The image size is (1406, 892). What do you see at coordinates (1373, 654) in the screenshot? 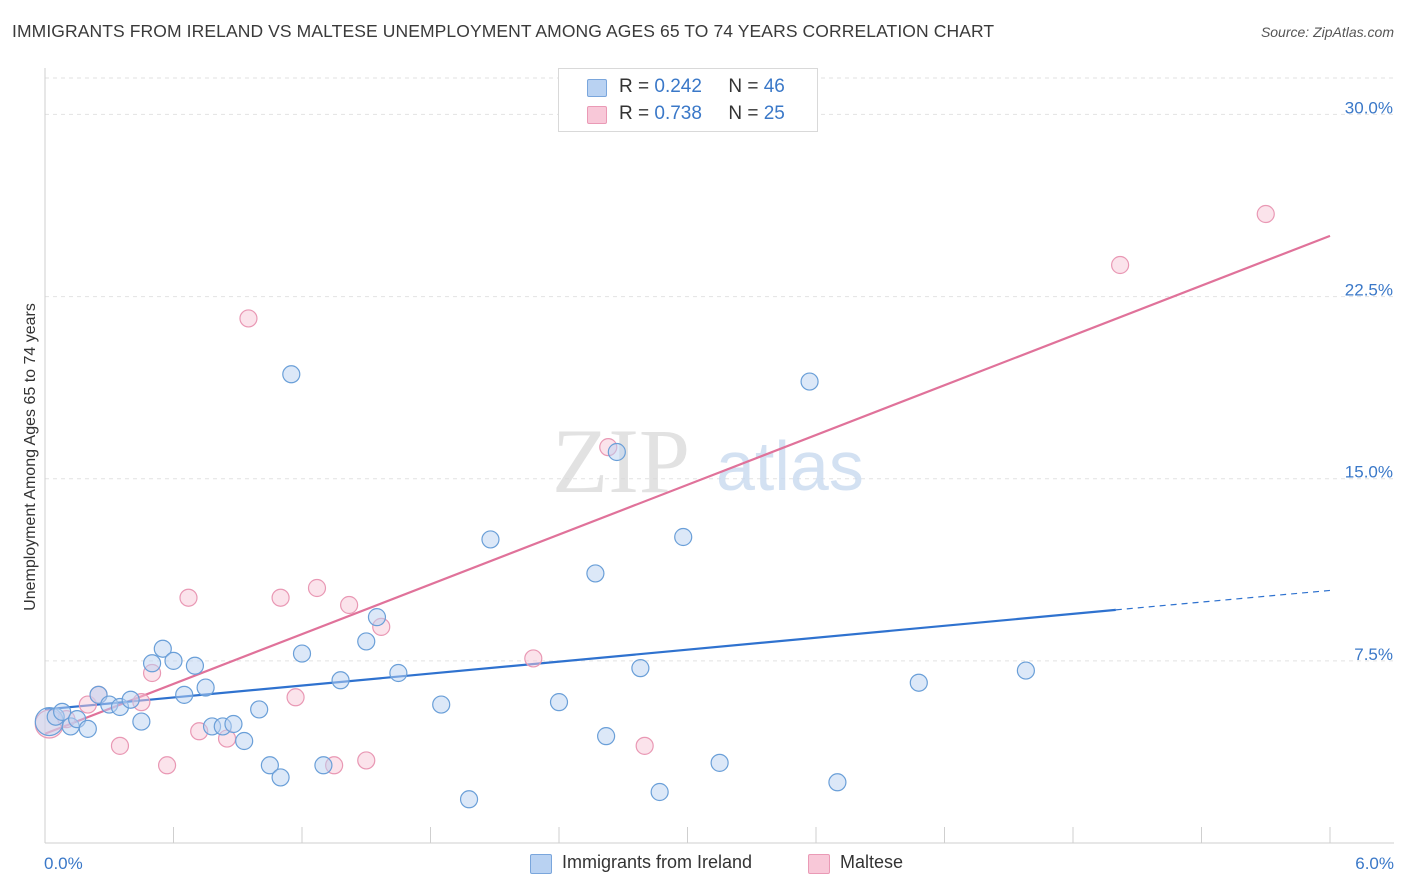
I see `y-tick-label: 7.5%` at bounding box center [1373, 654].